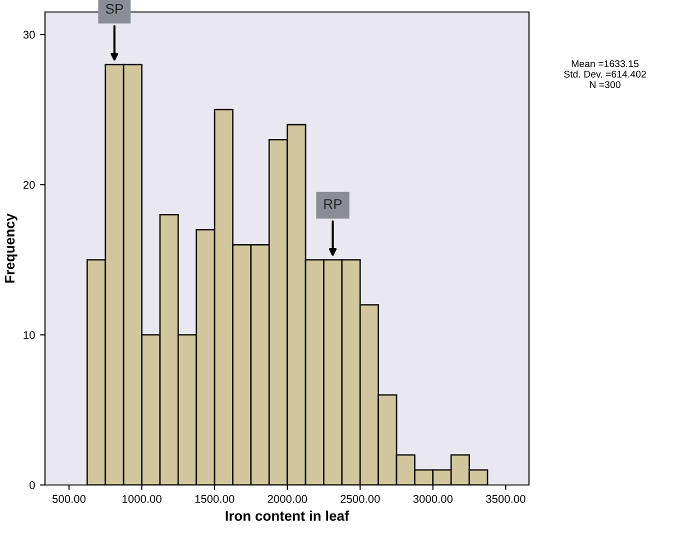  I want to click on x-tick-label: 1500.00, so click(214, 499).